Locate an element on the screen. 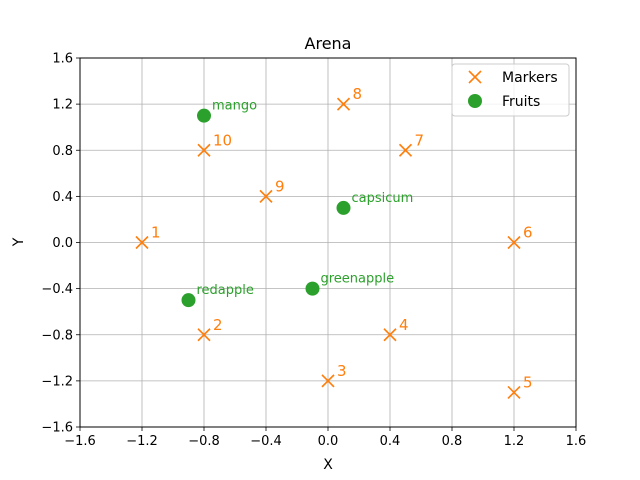 This screenshot has height=480, width=640. legend-marker-x is located at coordinates (475, 77).